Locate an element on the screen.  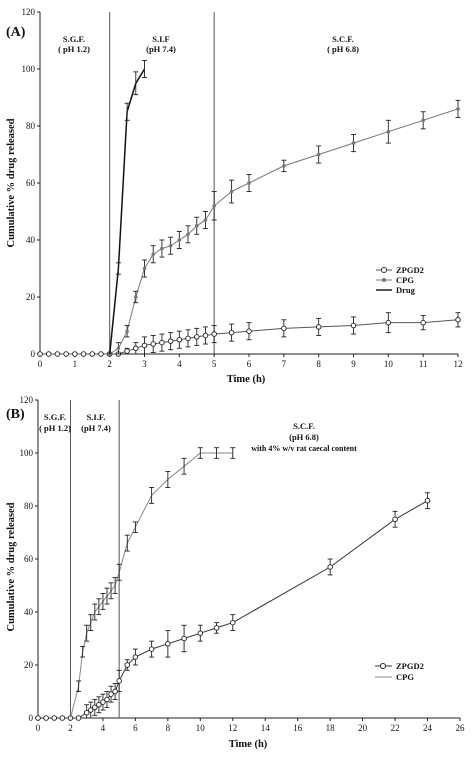
phase-sgf-ph-b: ( pH 1.2) is located at coordinates (55, 428).